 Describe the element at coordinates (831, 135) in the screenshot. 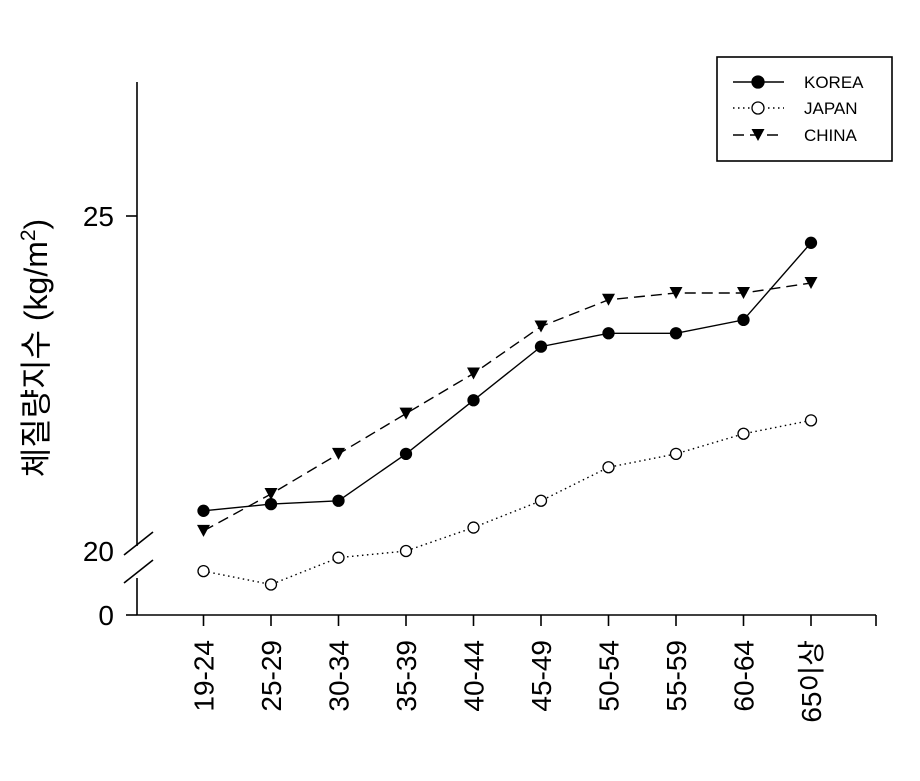

I see `legend-label-china: CHINA` at that location.